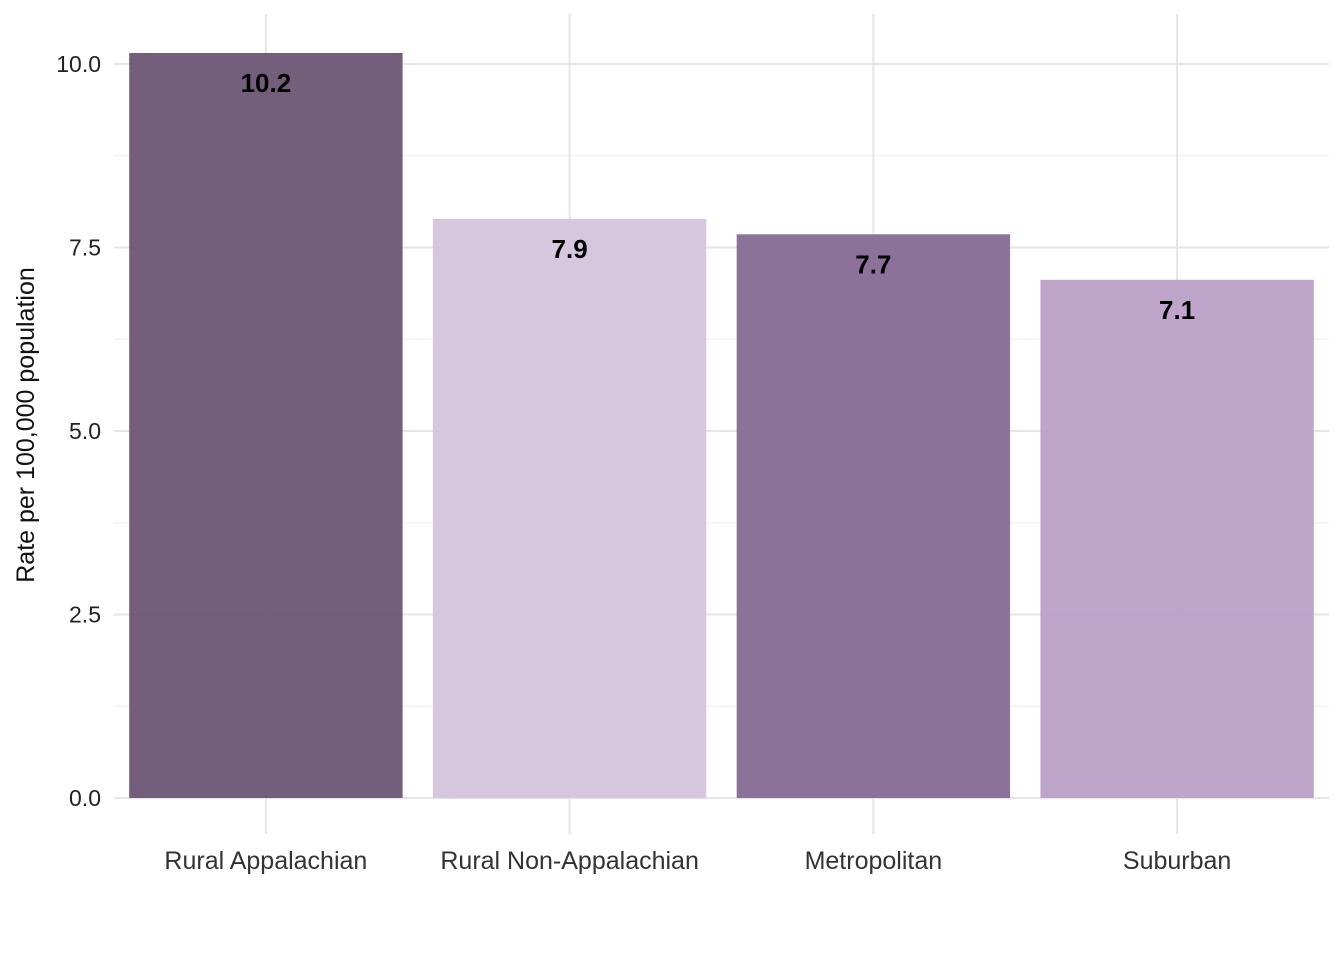 The image size is (1344, 960). I want to click on y-axis-ticks: 0.0 2.5 5.0 7.5 10.0, so click(78, 431).